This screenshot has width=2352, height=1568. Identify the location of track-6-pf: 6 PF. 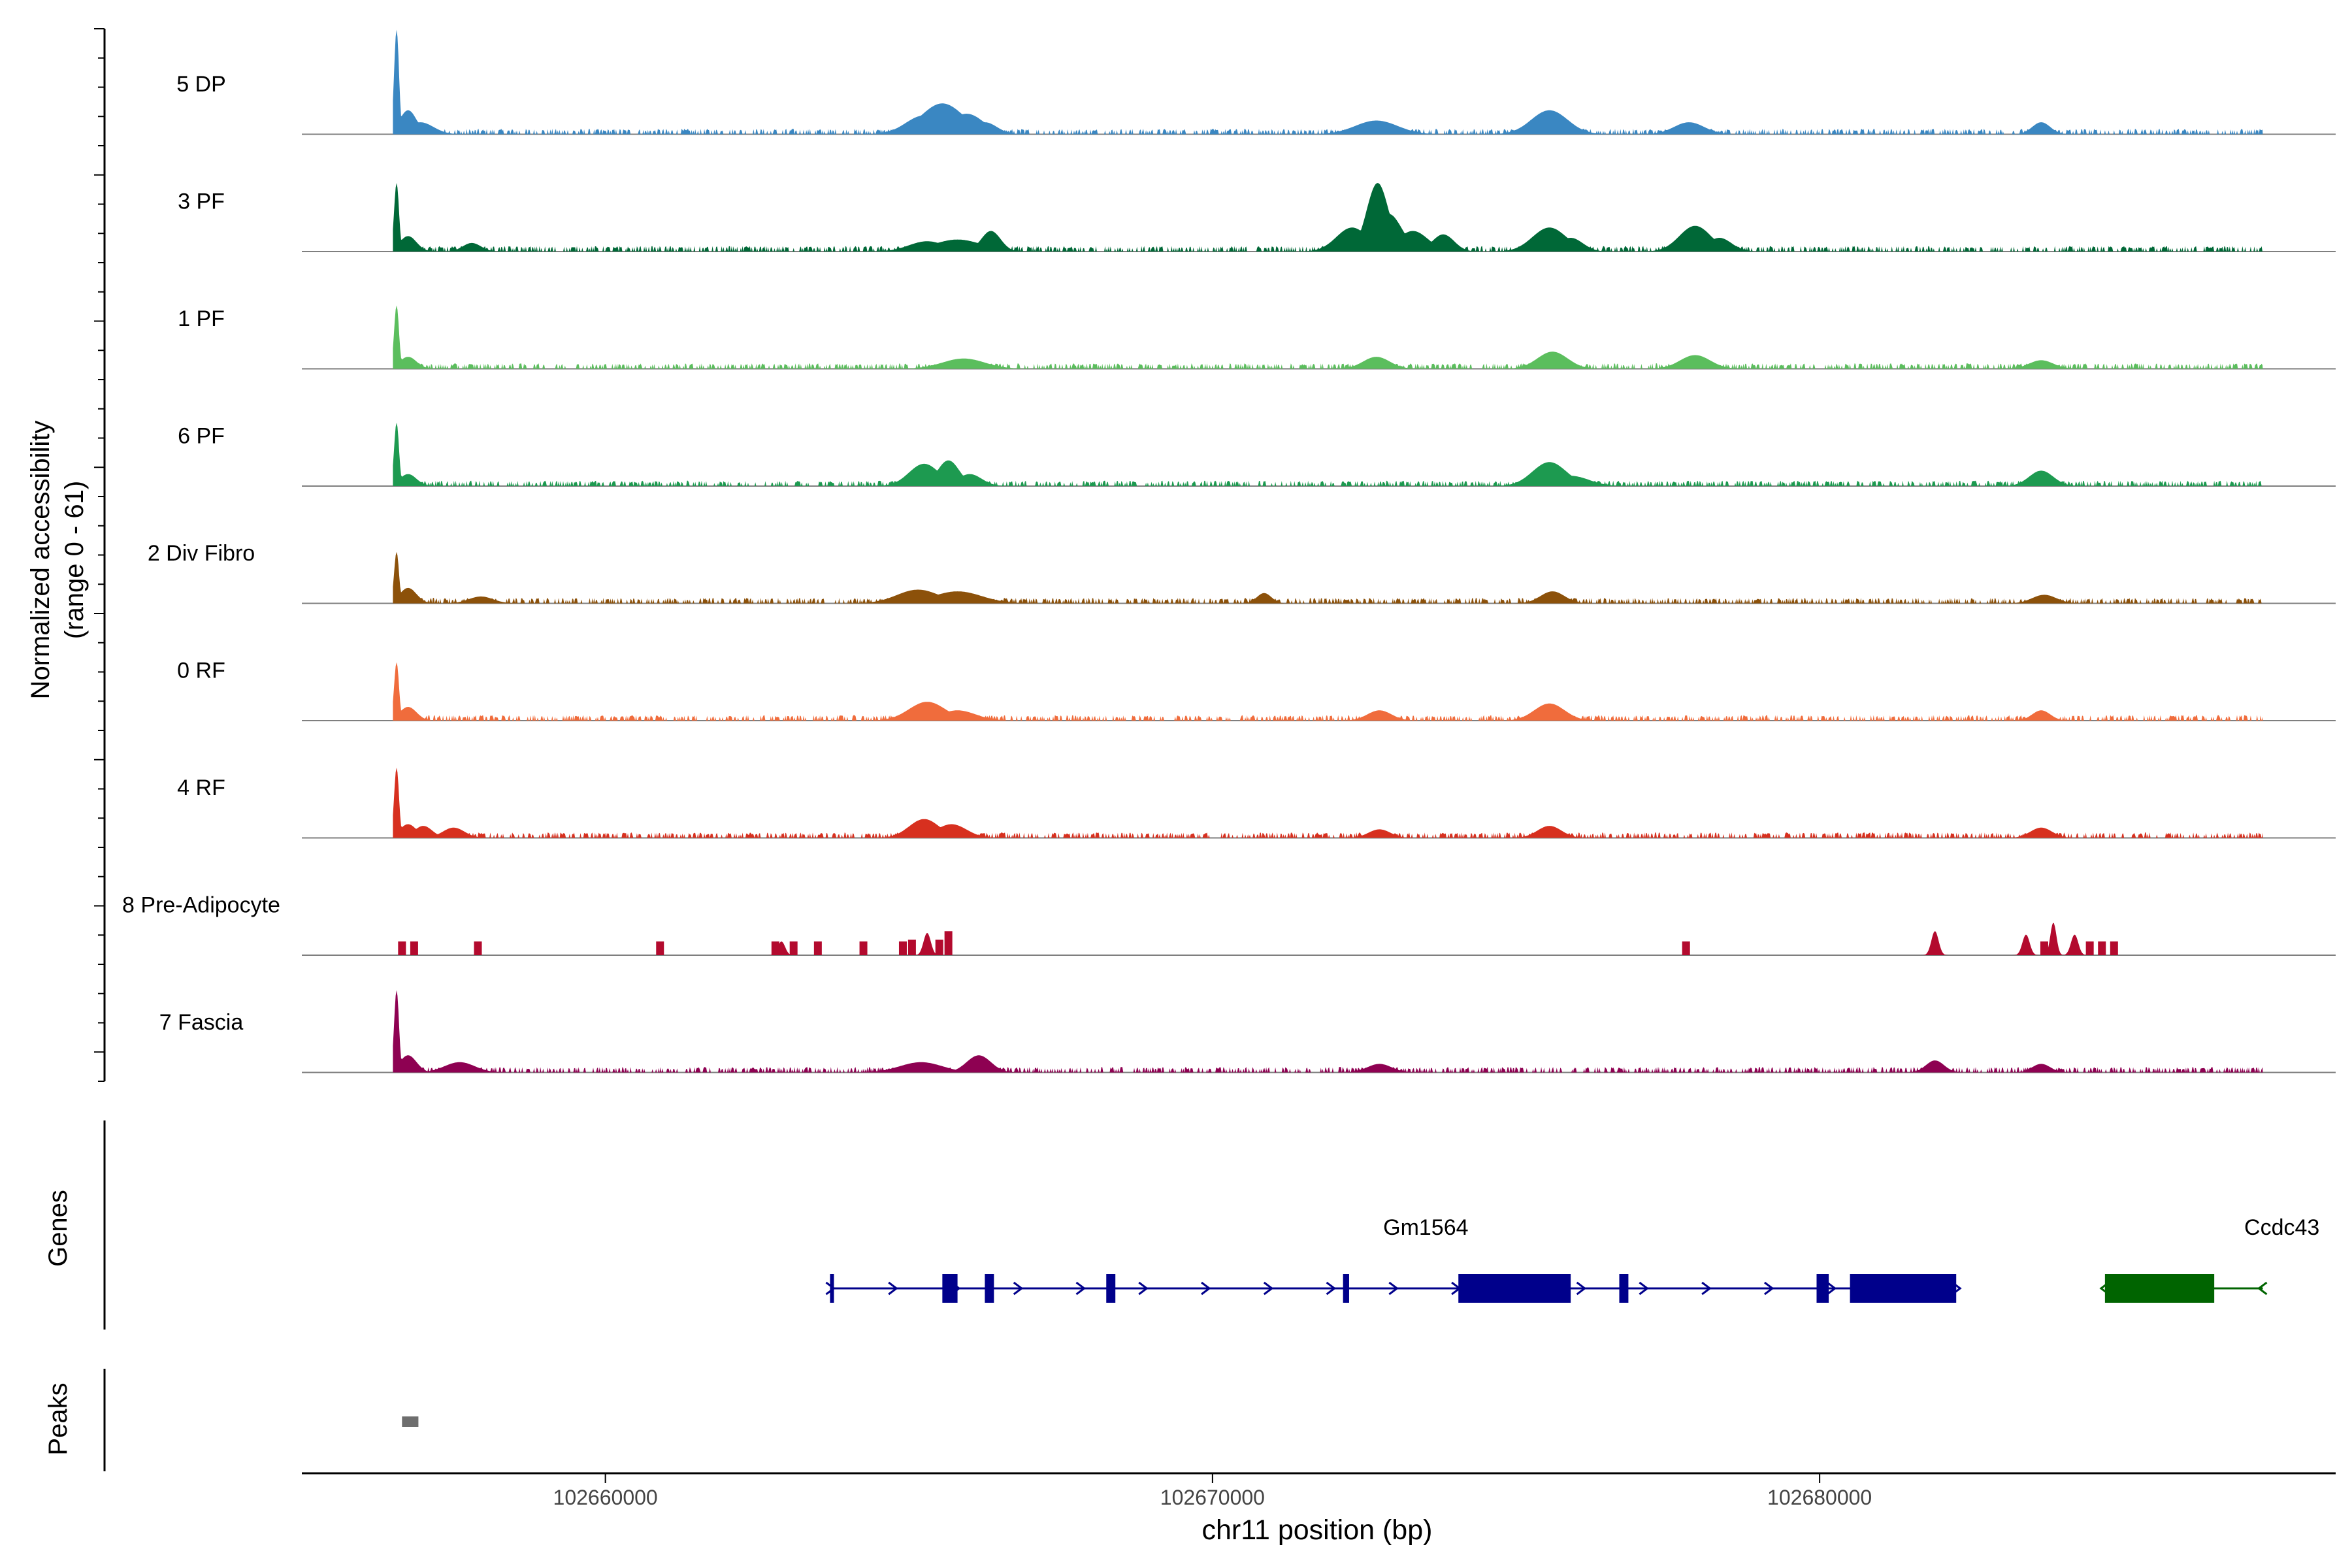
(1257, 455).